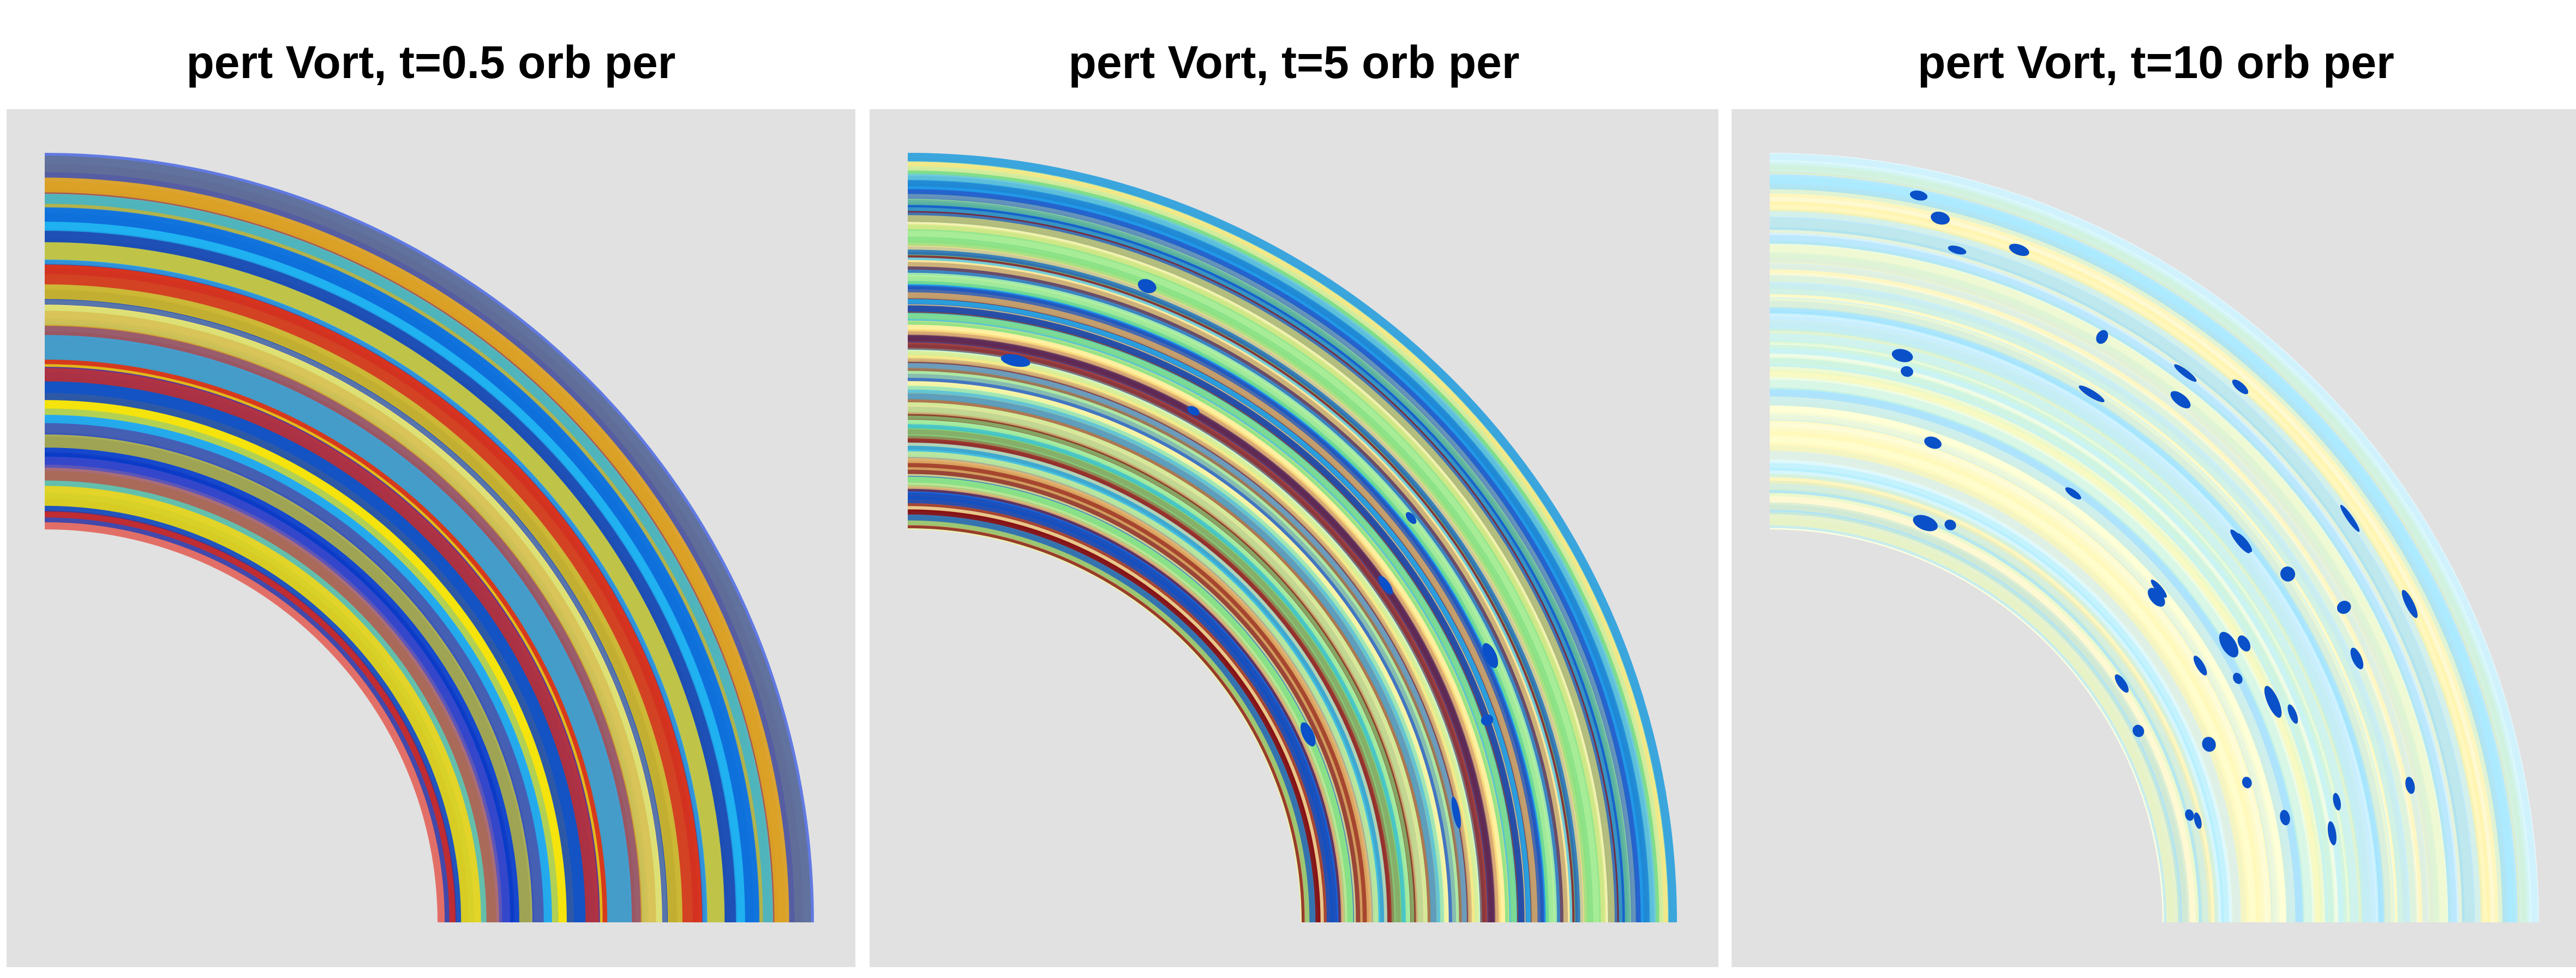 Image resolution: width=2576 pixels, height=978 pixels. What do you see at coordinates (1294, 63) in the screenshot?
I see `panel-title: pert Vort, t=5 orb per` at bounding box center [1294, 63].